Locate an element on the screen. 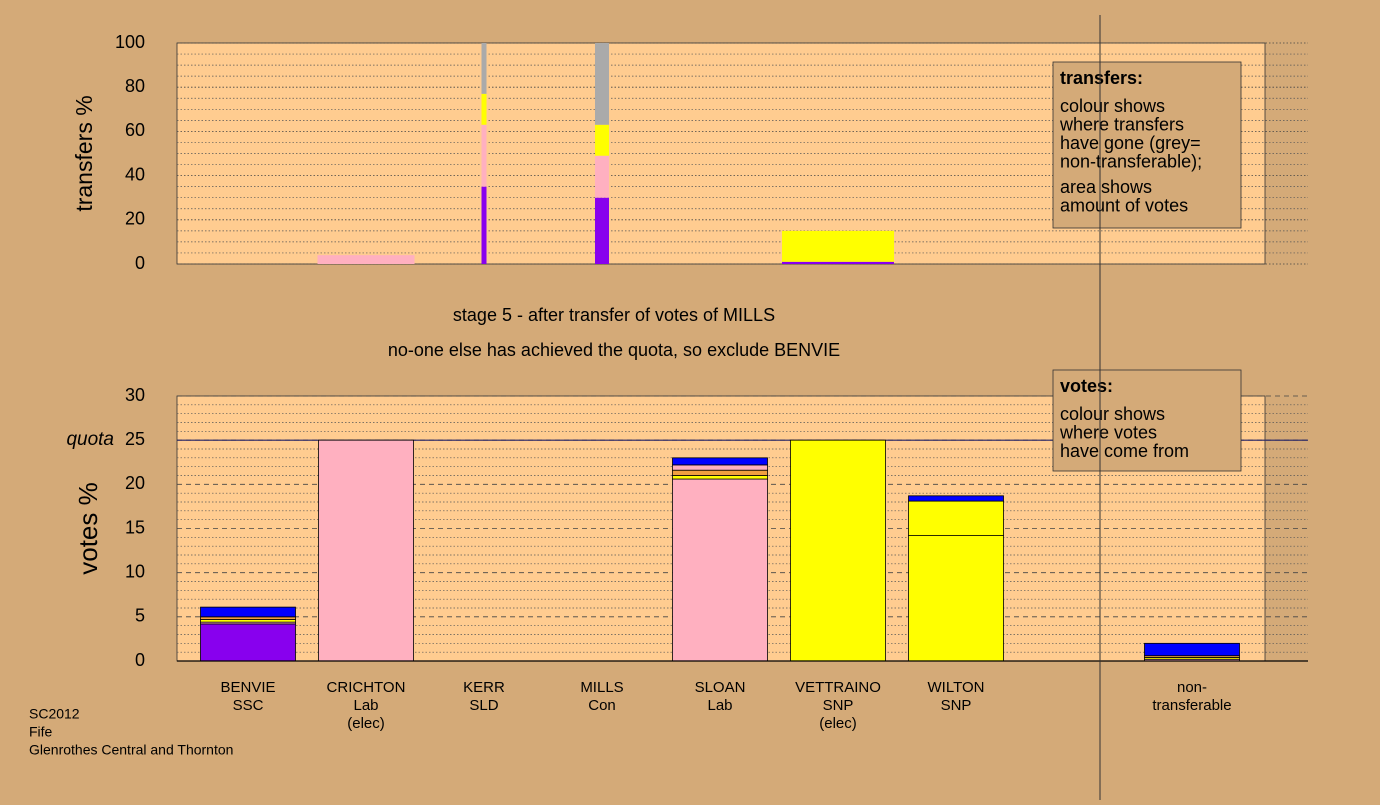 This screenshot has width=1380, height=805. note-line: have gone (grey= is located at coordinates (1130, 143).